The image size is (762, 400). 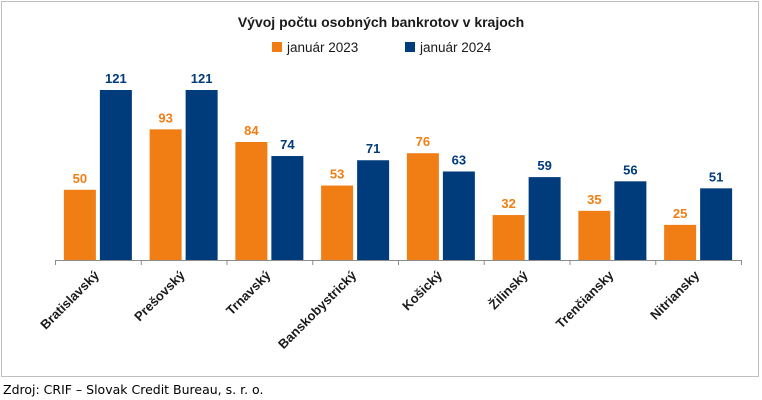 What do you see at coordinates (159, 295) in the screenshot?
I see `x-tick-label: Prešovský` at bounding box center [159, 295].